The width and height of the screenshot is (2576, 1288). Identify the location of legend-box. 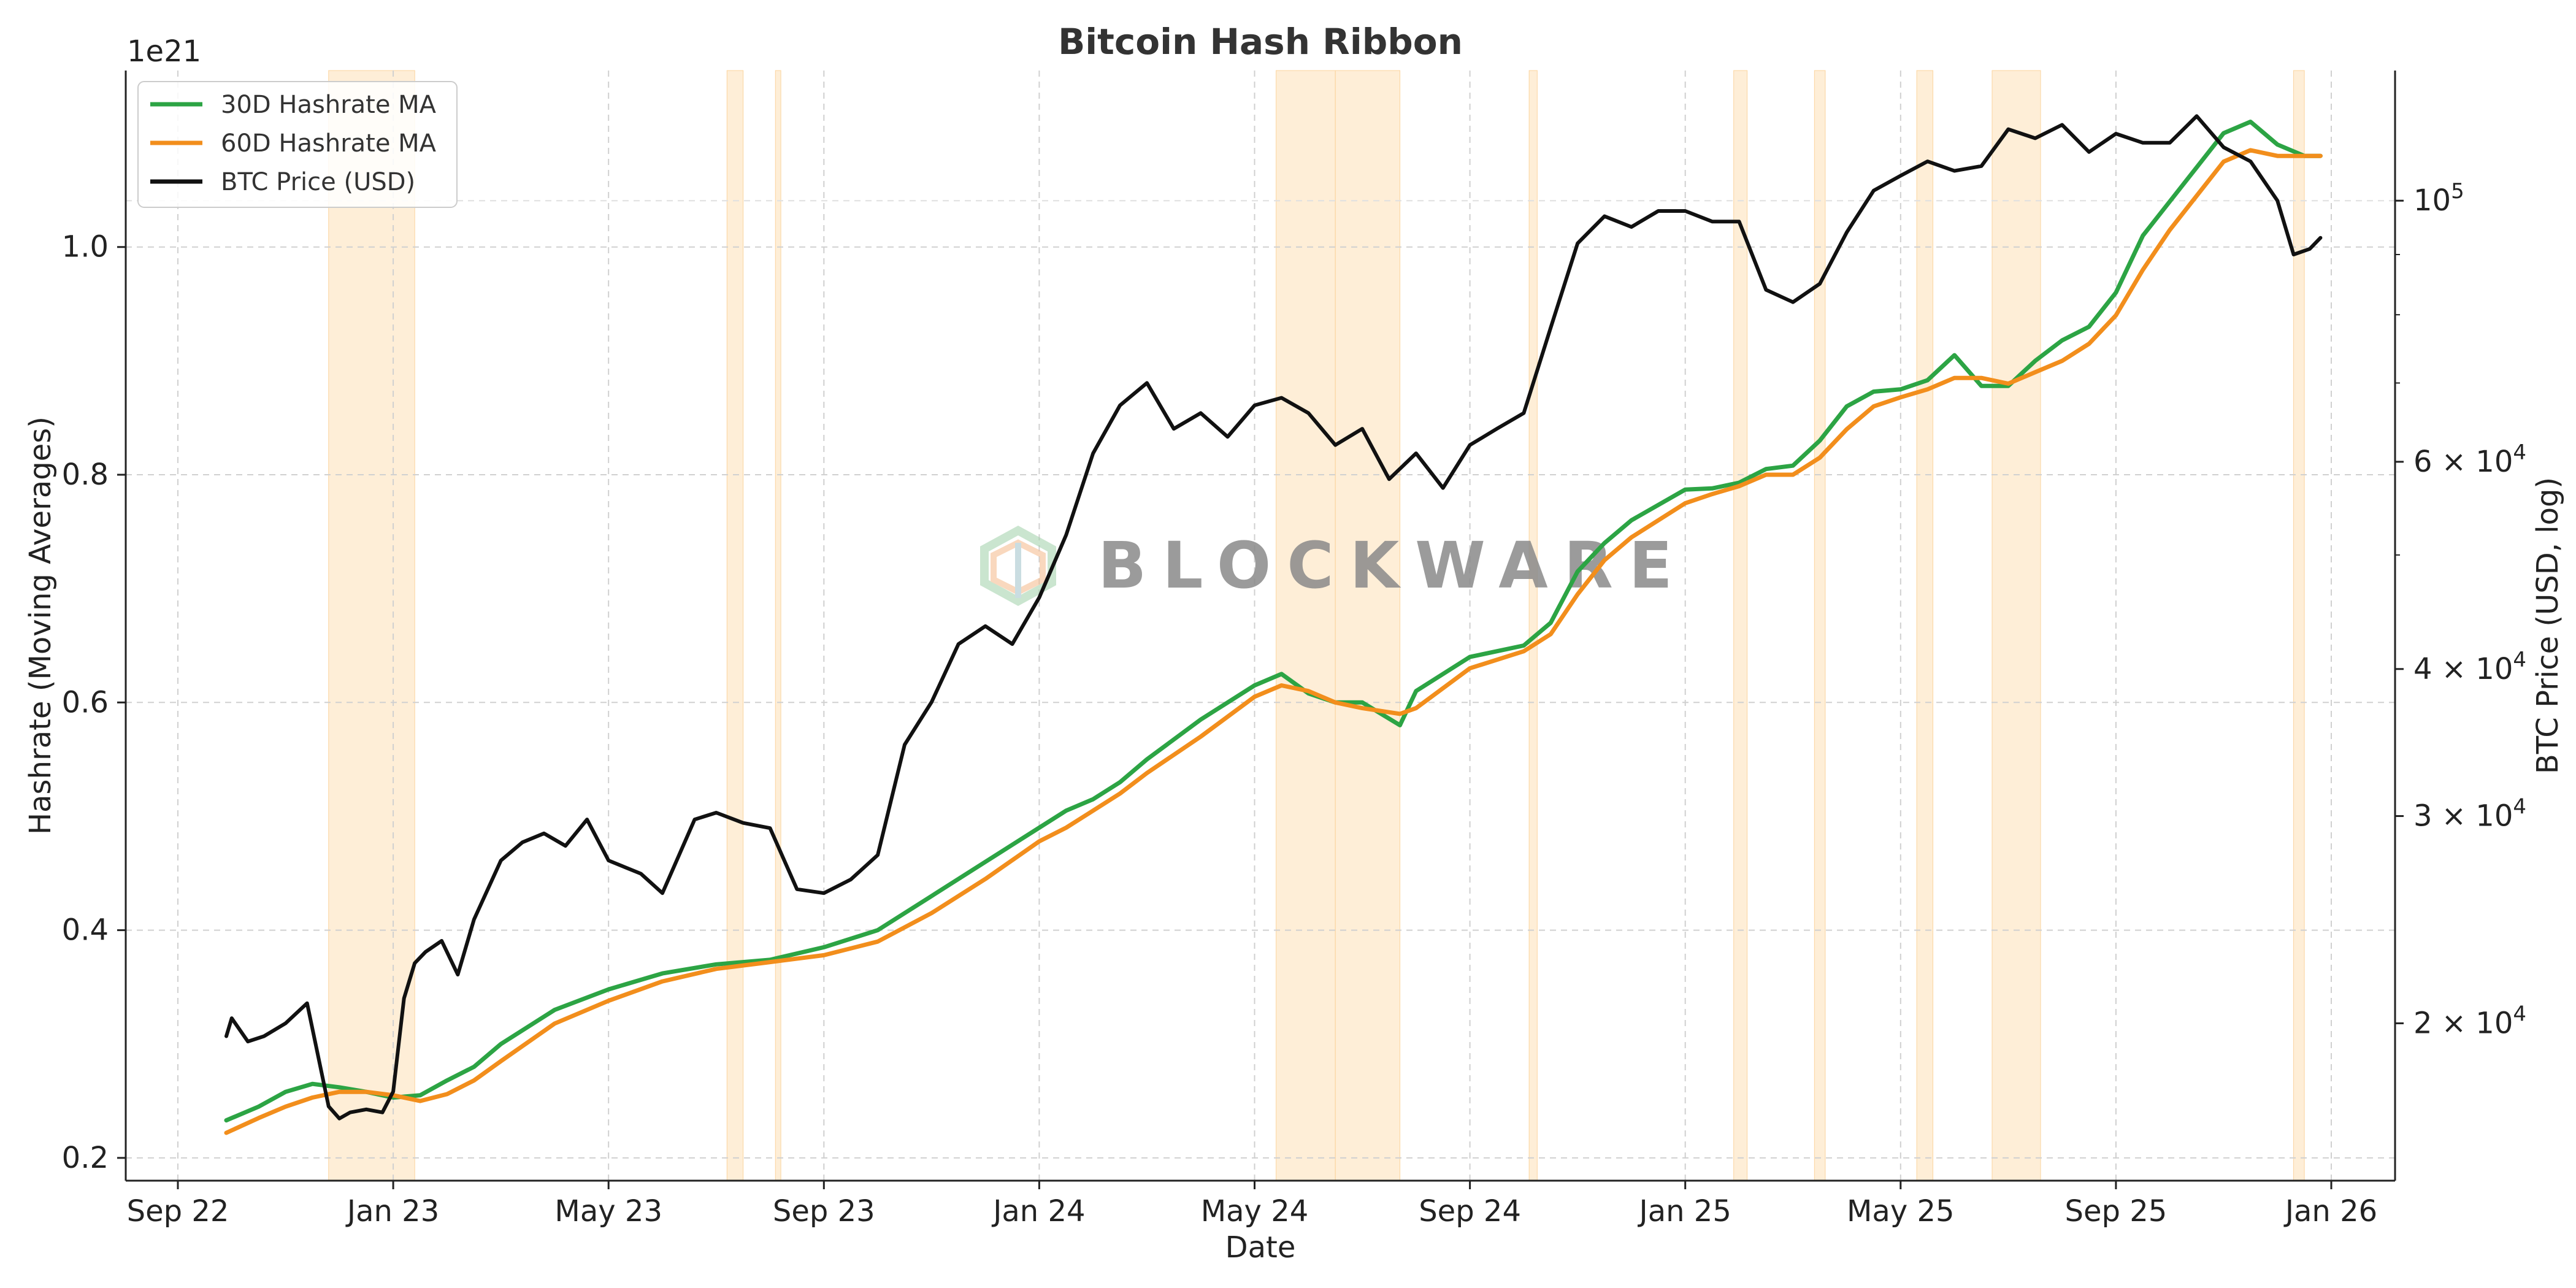
(297, 144).